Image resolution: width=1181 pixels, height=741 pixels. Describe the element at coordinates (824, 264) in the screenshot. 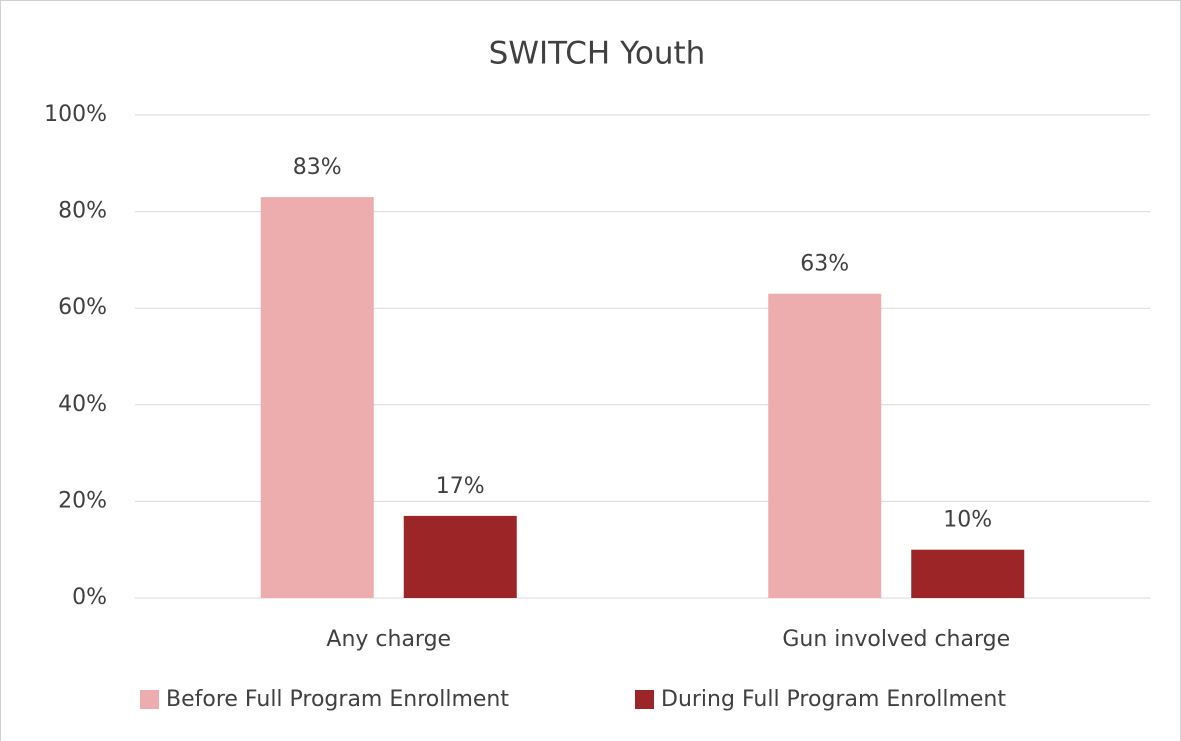

I see `data-label: 63%` at that location.